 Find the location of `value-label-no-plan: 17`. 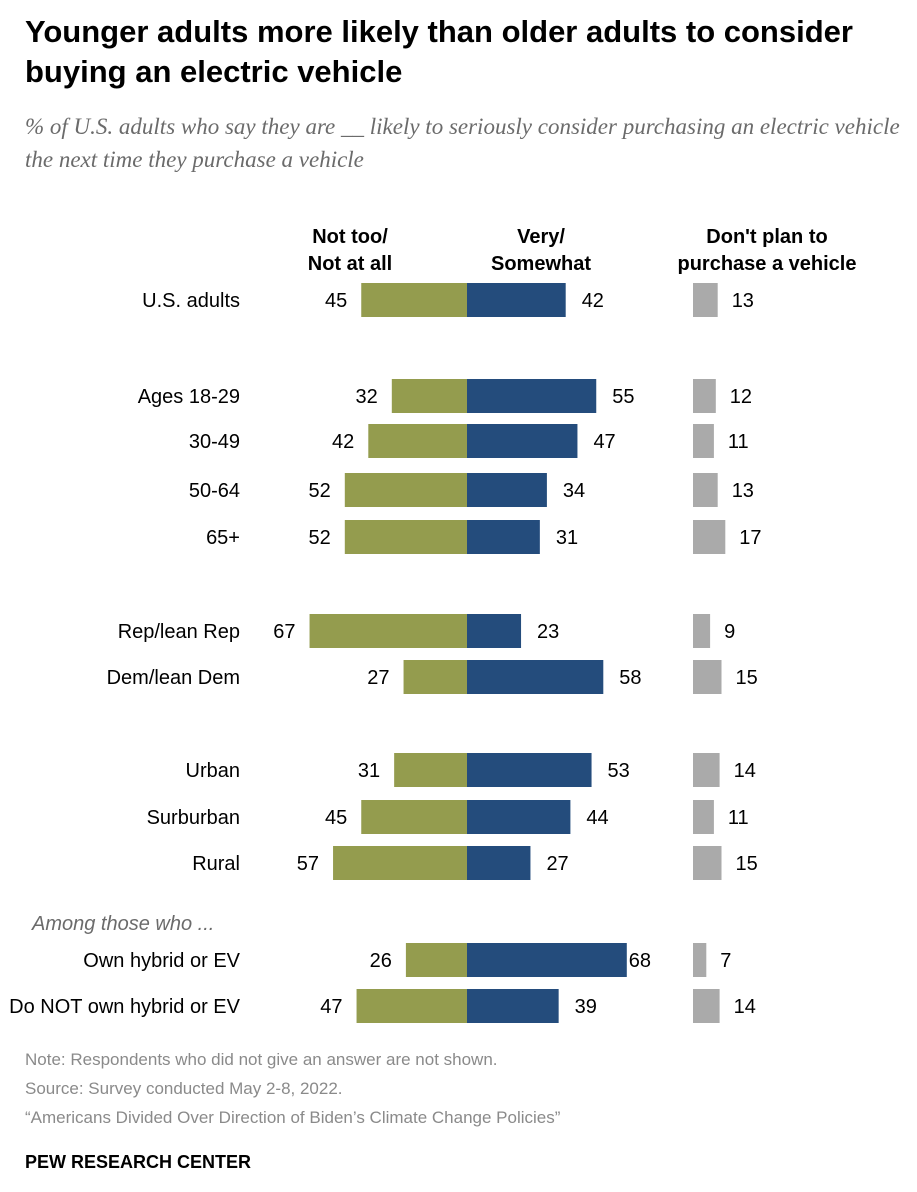

value-label-no-plan: 17 is located at coordinates (750, 538).